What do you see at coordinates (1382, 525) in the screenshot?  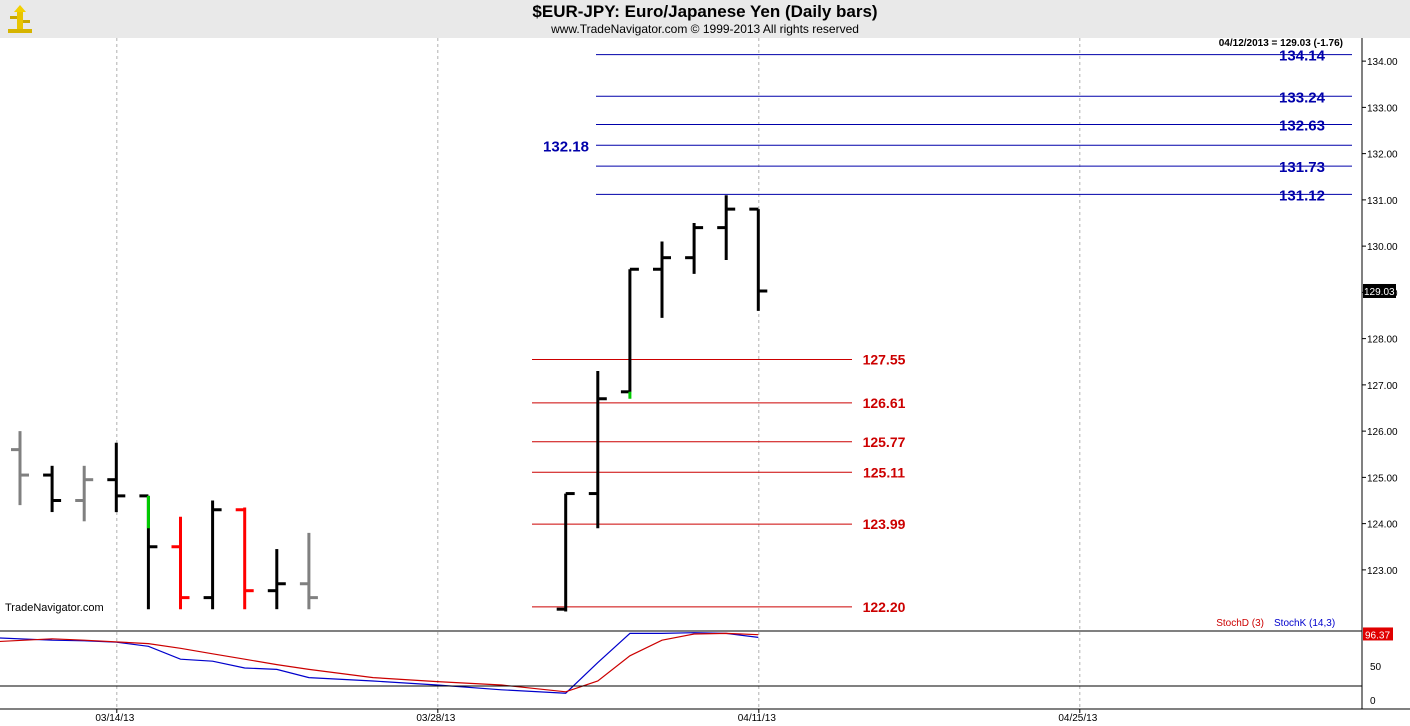 I see `y-tick-label: 124.00` at bounding box center [1382, 525].